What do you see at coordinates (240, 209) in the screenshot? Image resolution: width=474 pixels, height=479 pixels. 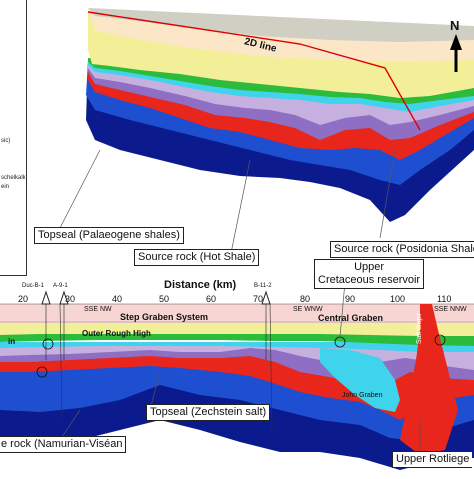 I see `leader-hotshale` at bounding box center [240, 209].